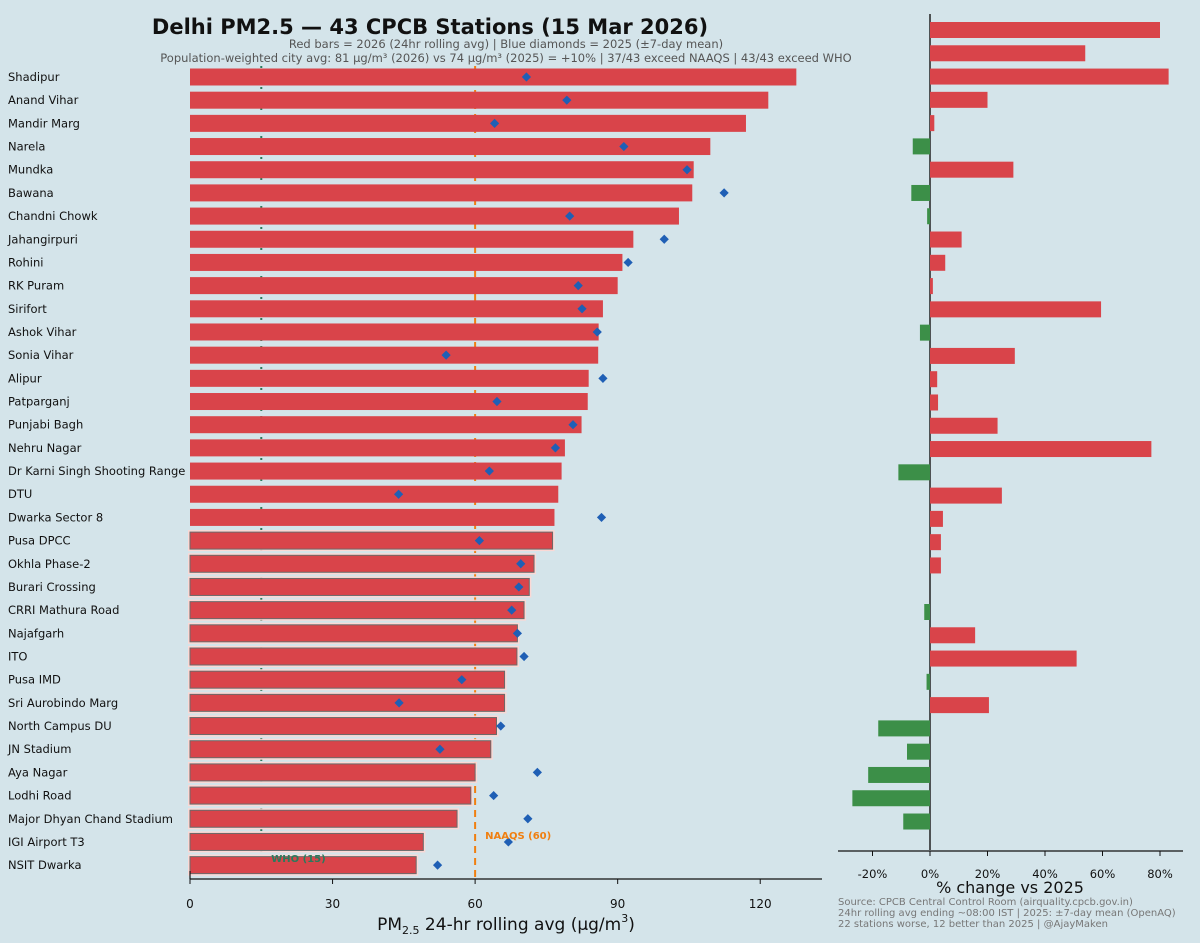 This screenshot has height=943, width=1200. I want to click on station-label: Anand Vihar, so click(43, 100).